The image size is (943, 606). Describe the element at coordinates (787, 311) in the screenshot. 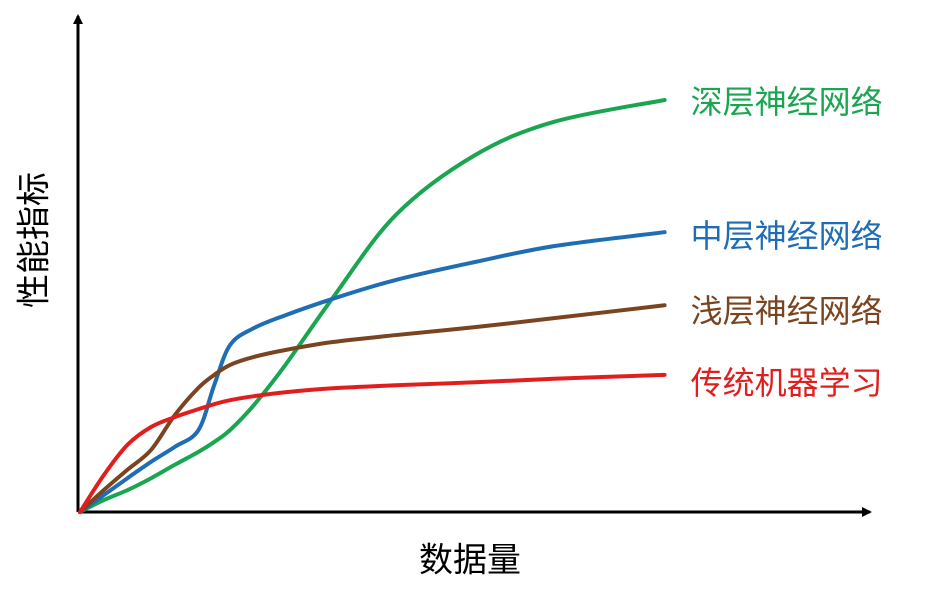

I see `series-label: 浅层神经网络` at that location.